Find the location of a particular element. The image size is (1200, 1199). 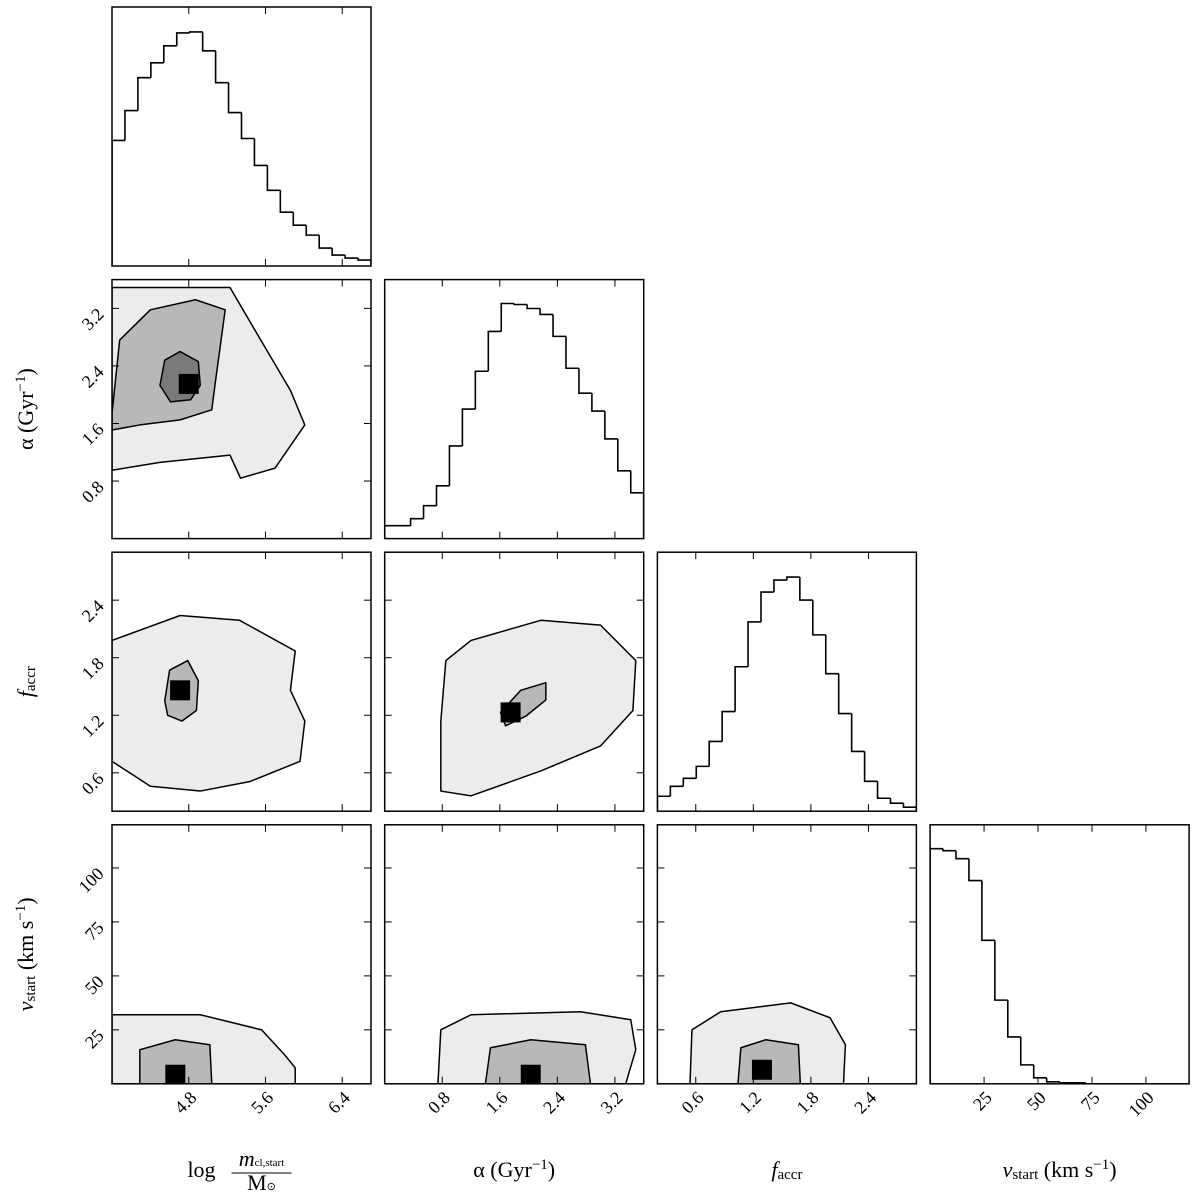

y-tick-label: 75 is located at coordinates (94, 931).